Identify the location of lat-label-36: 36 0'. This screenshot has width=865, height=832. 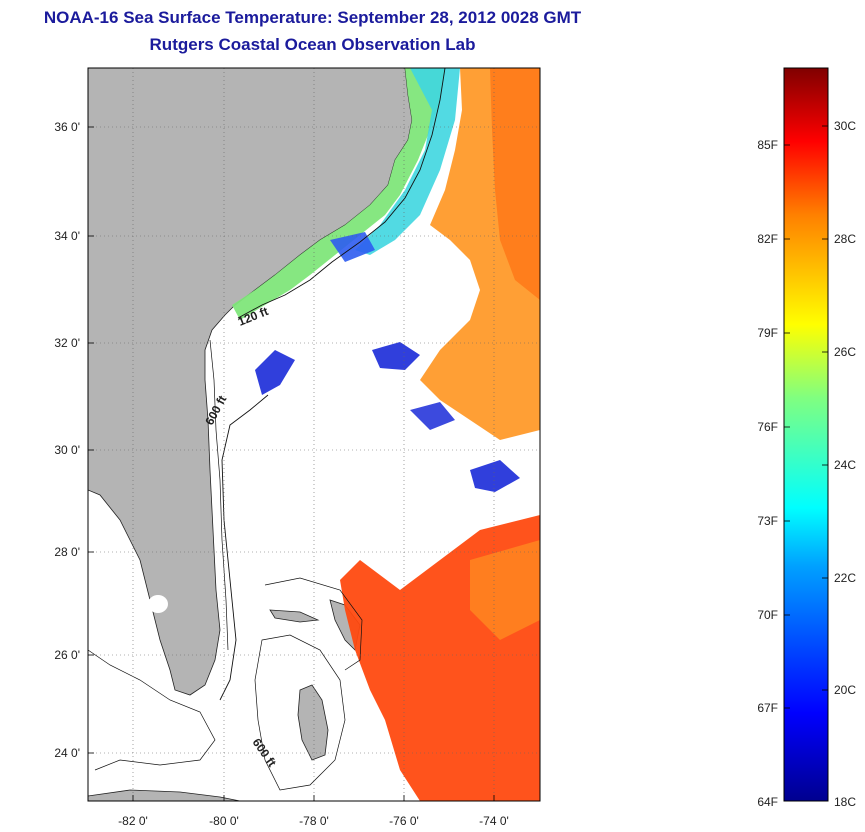
(67, 127).